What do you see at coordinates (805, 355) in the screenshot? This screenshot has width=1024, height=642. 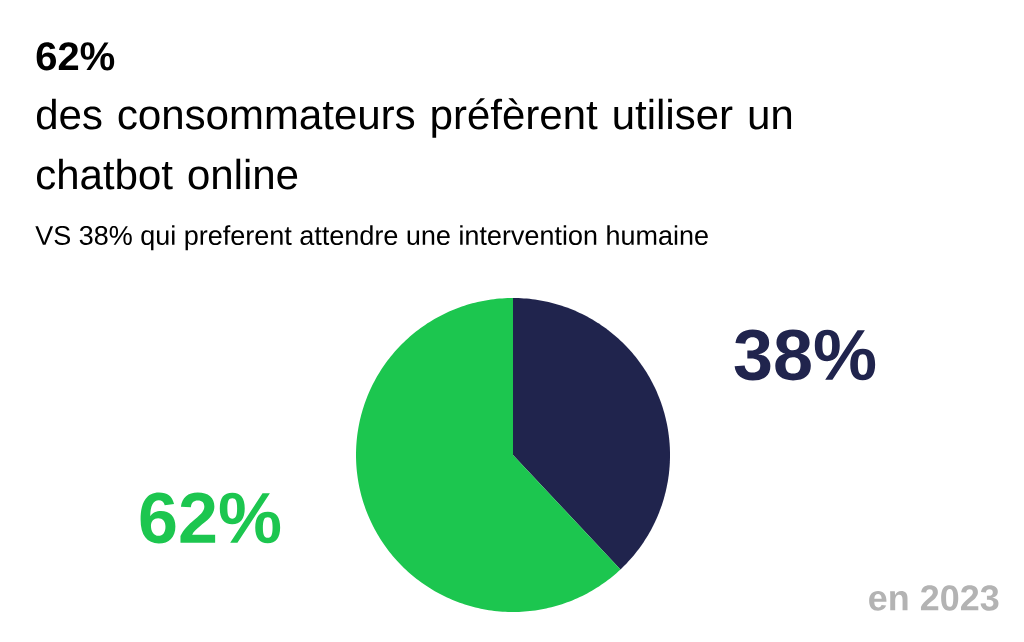 I see `data-label: 38%` at bounding box center [805, 355].